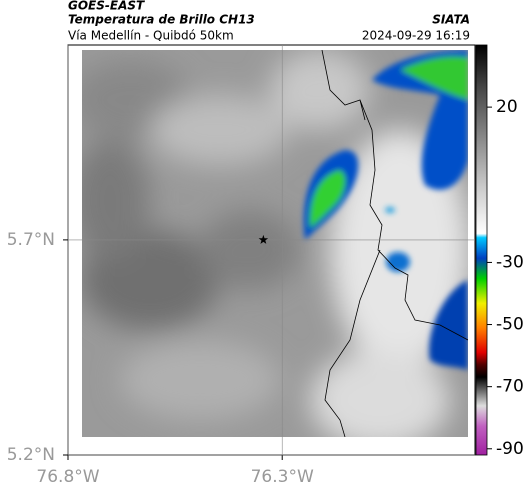  I want to click on colorbar-tick-label: -30, so click(510, 262).